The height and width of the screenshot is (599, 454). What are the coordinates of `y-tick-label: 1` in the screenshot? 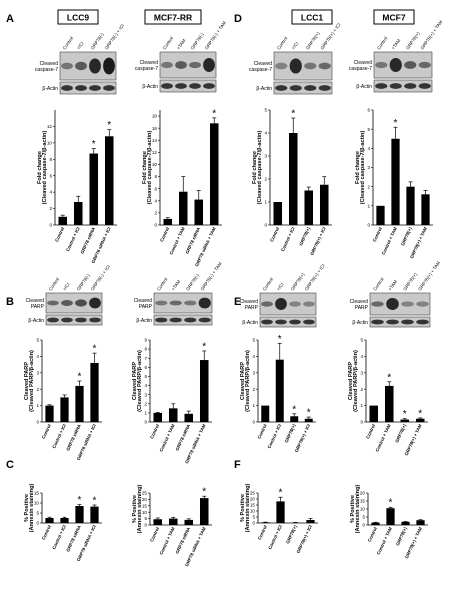 It's located at (37, 405).